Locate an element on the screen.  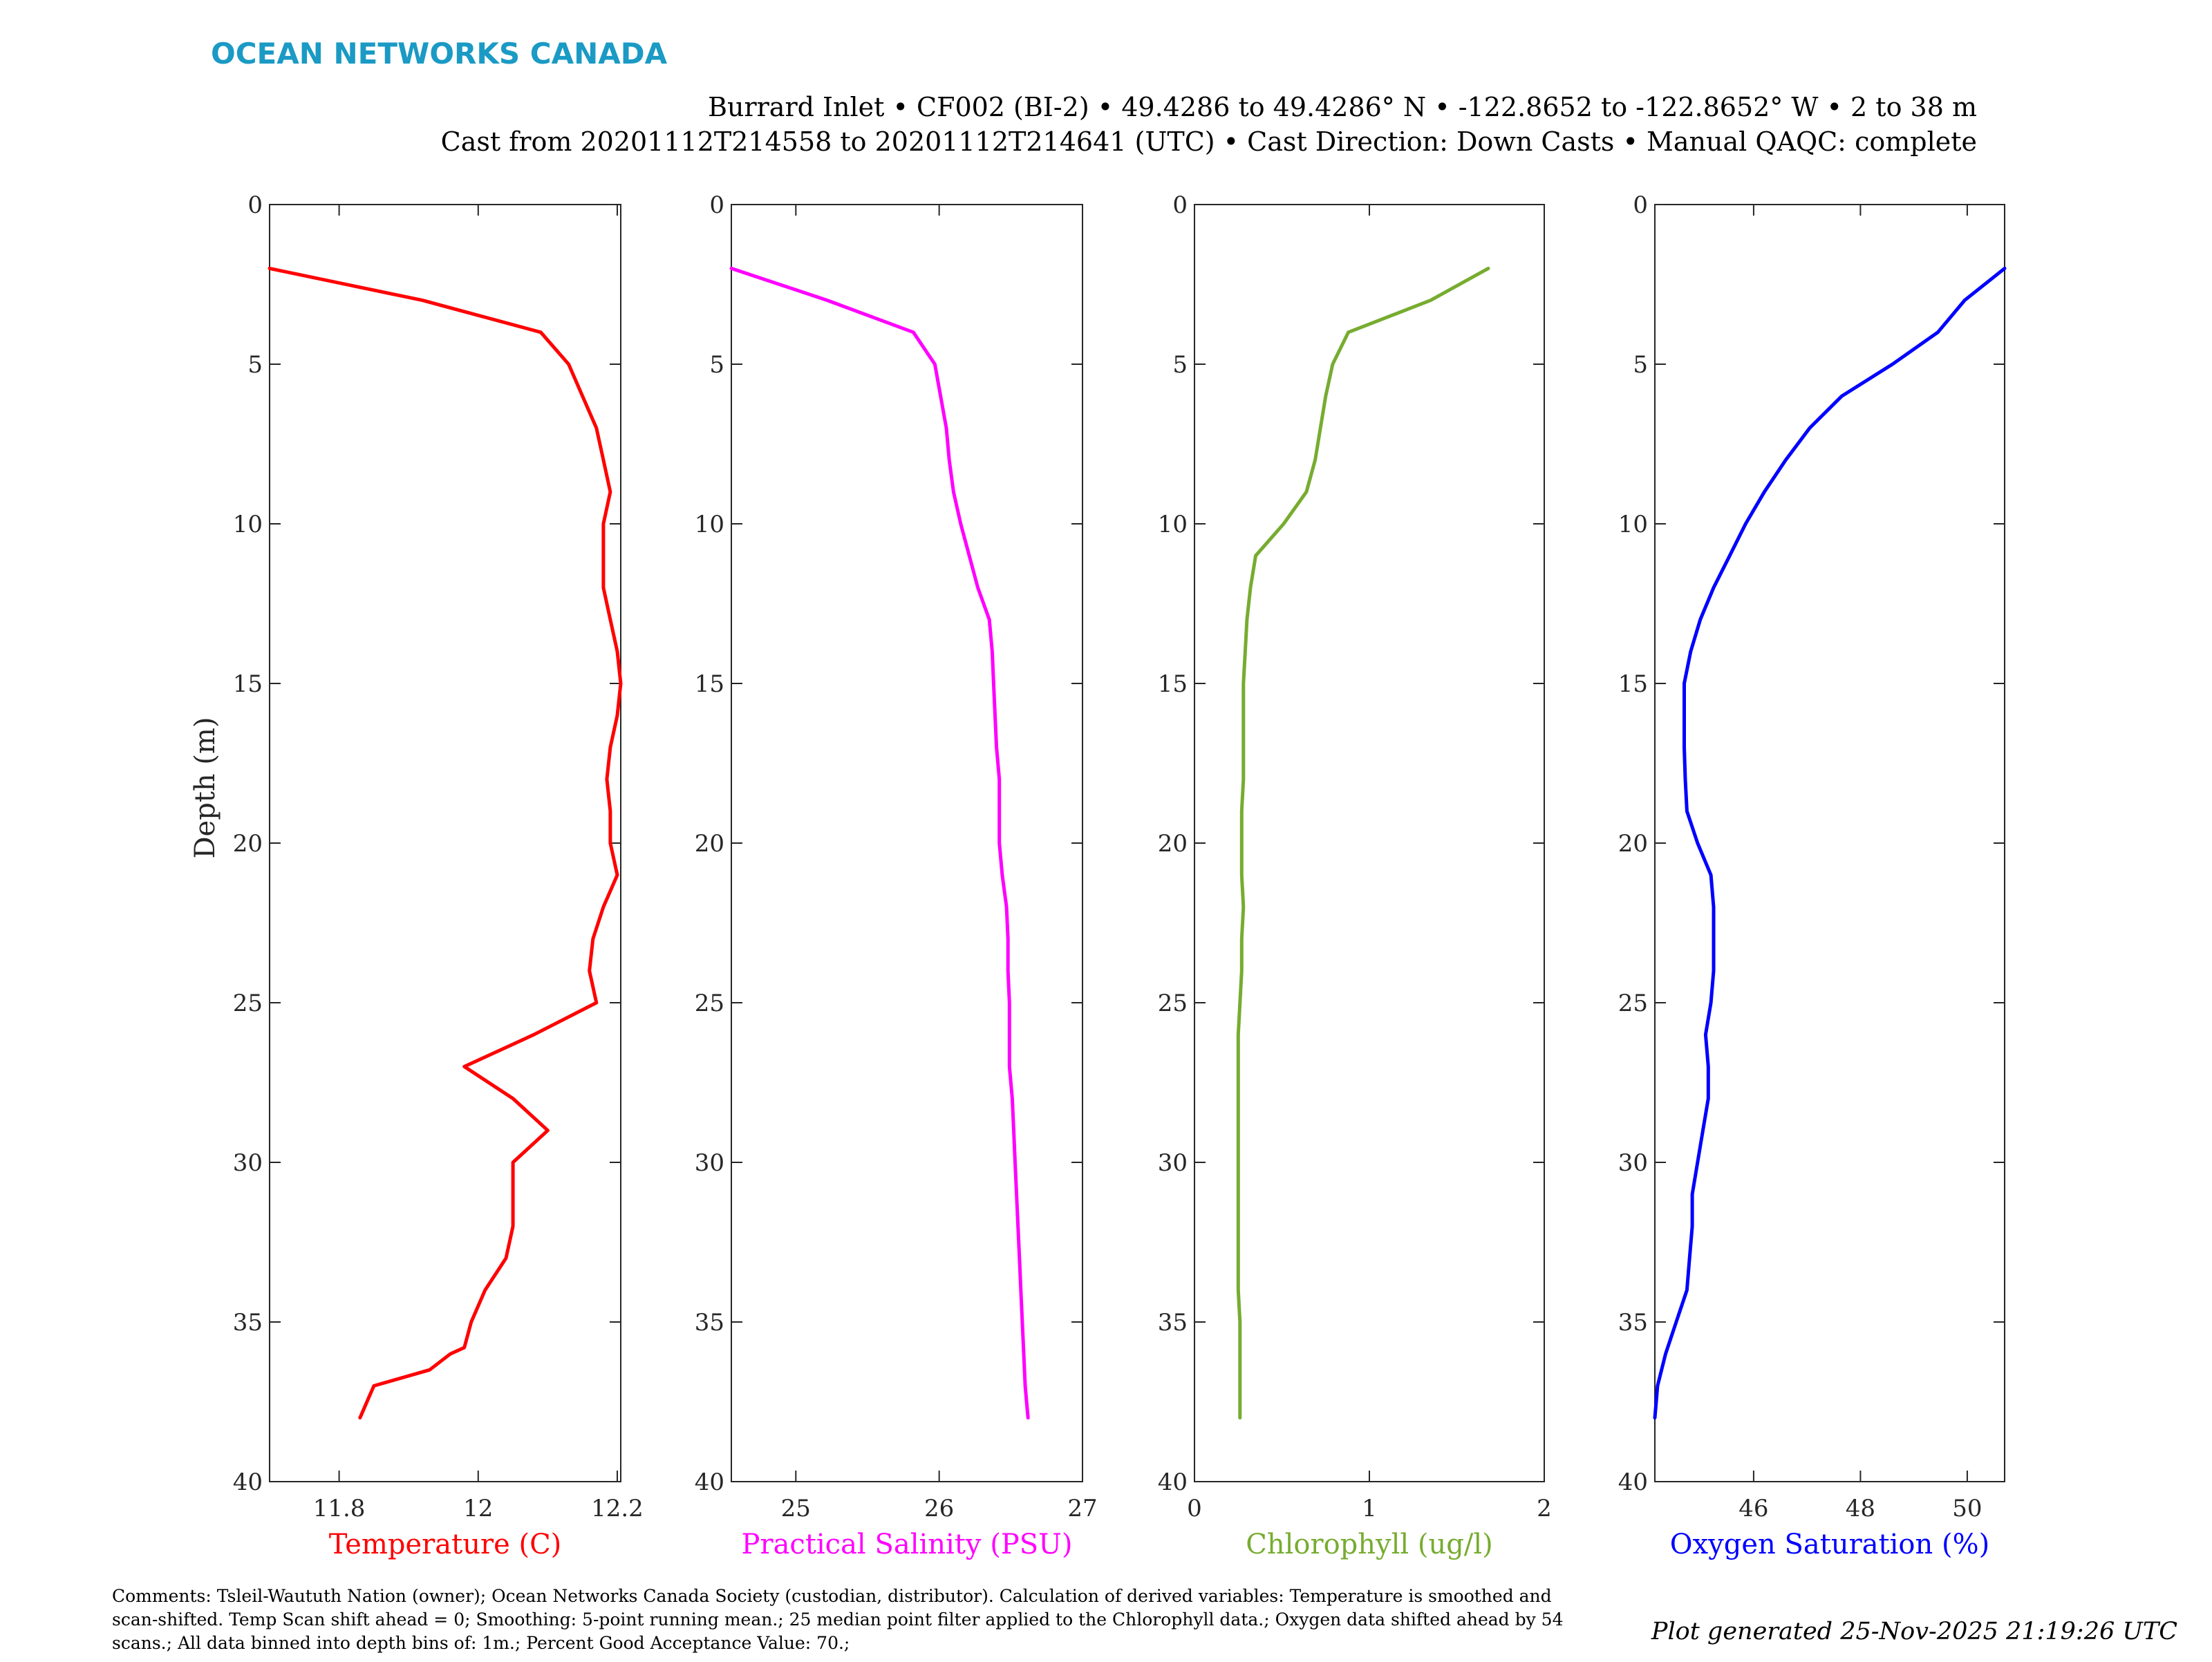
x-axis-label: Temperature (C) is located at coordinates (446, 1545).